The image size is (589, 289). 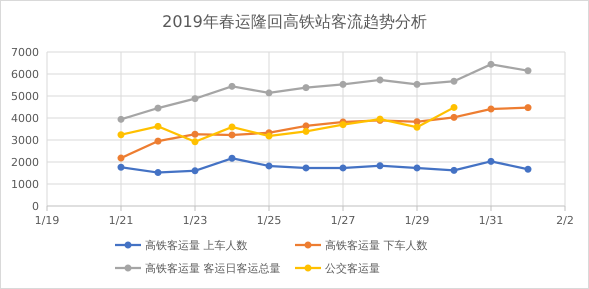 What do you see at coordinates (25, 140) in the screenshot?
I see `y-tick-label: 3000` at bounding box center [25, 140].